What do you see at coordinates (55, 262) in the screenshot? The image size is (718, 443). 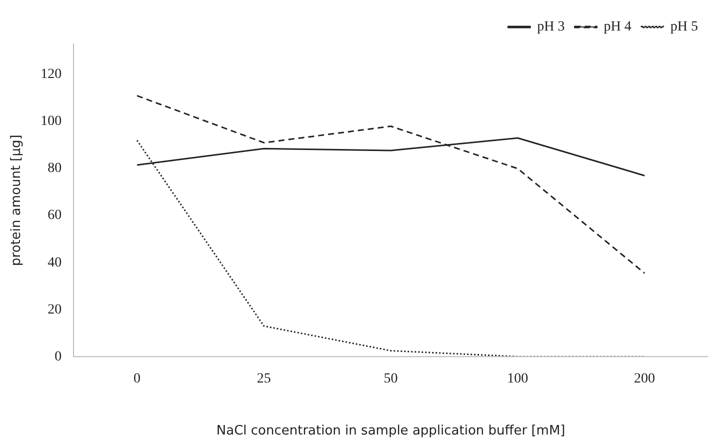 I see `y-tick-label: 40` at bounding box center [55, 262].